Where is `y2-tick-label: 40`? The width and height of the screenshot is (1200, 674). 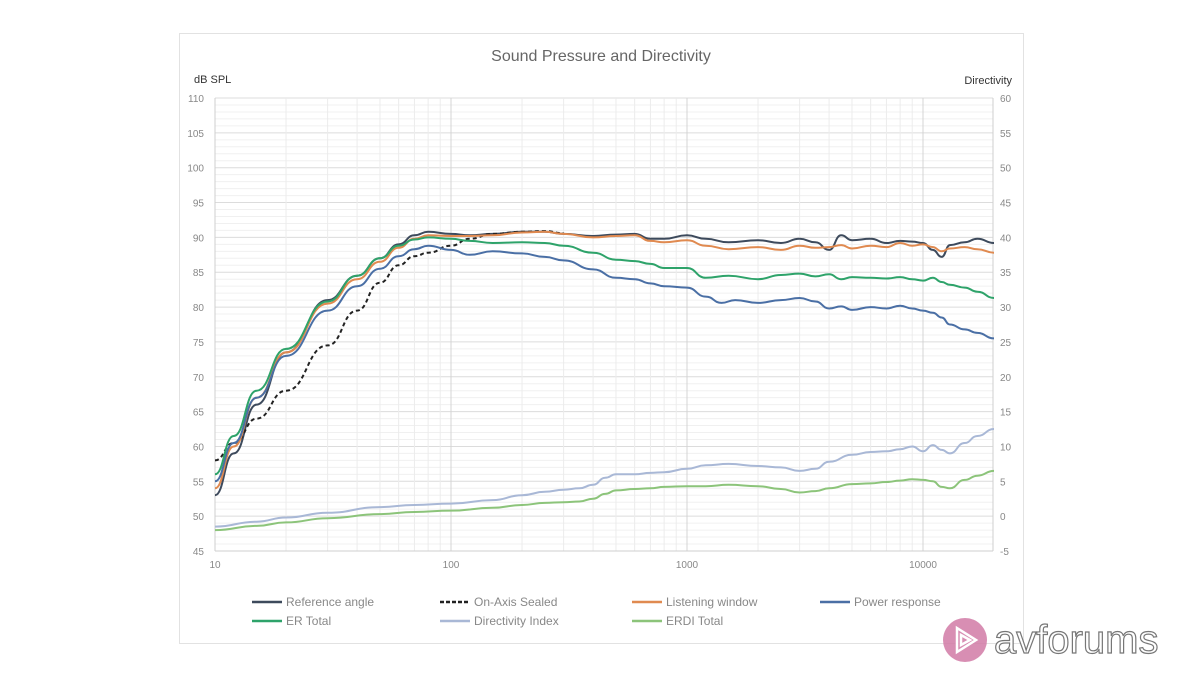 y2-tick-label: 40 is located at coordinates (1006, 238).